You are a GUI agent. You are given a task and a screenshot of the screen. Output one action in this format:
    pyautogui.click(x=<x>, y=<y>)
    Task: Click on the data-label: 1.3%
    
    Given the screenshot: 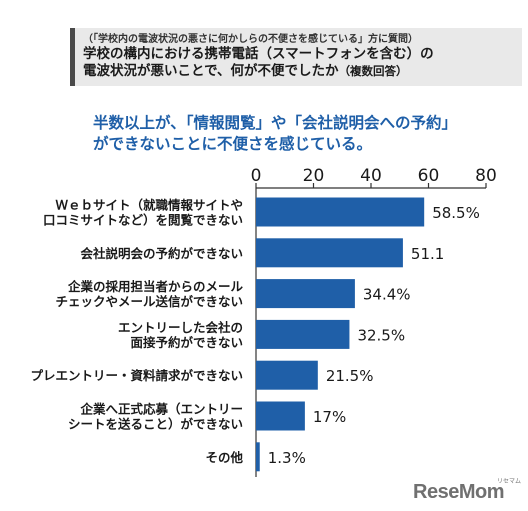 What is the action you would take?
    pyautogui.click(x=287, y=458)
    